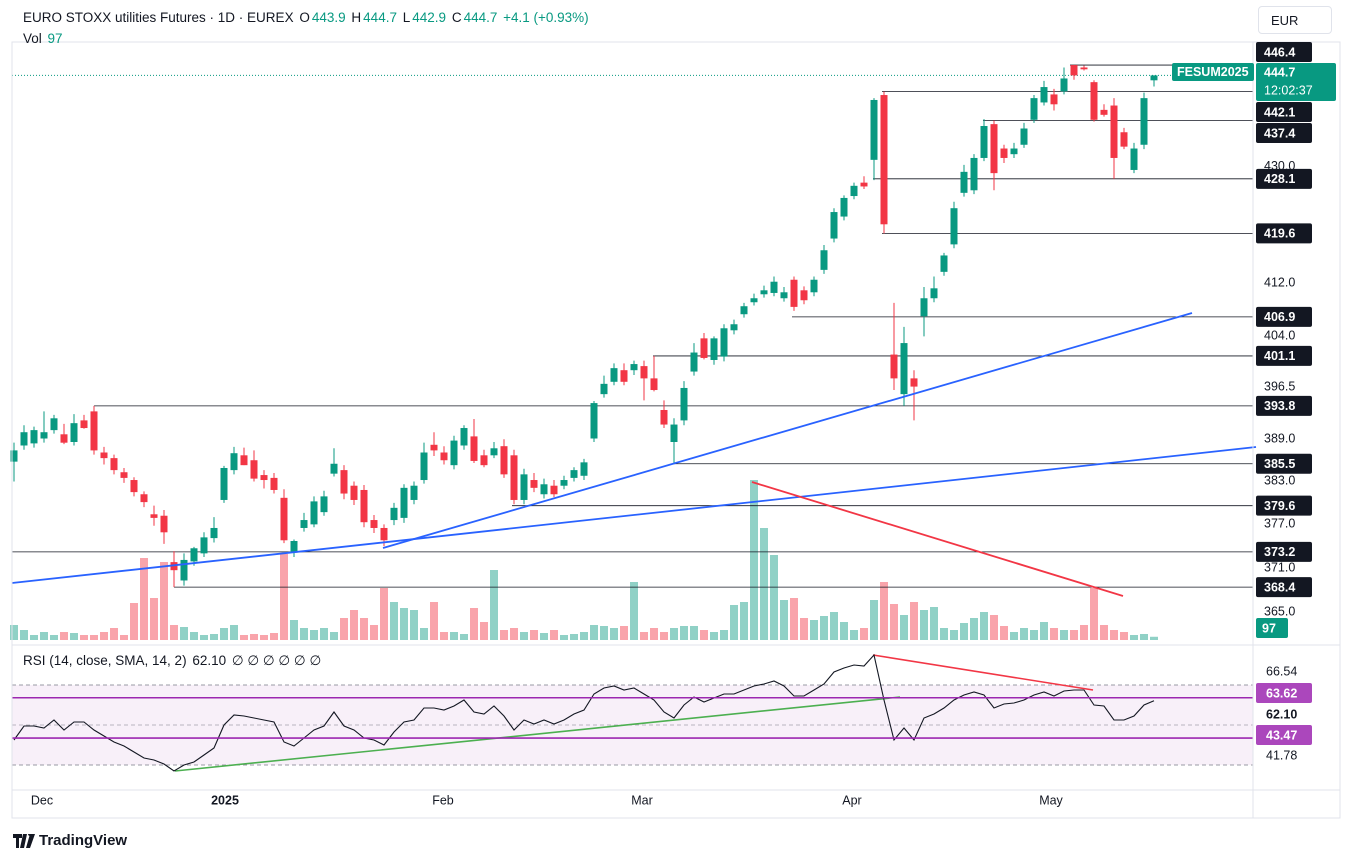 The image size is (1352, 863). What do you see at coordinates (1279, 112) in the screenshot?
I see `level-label: 442.1` at bounding box center [1279, 112].